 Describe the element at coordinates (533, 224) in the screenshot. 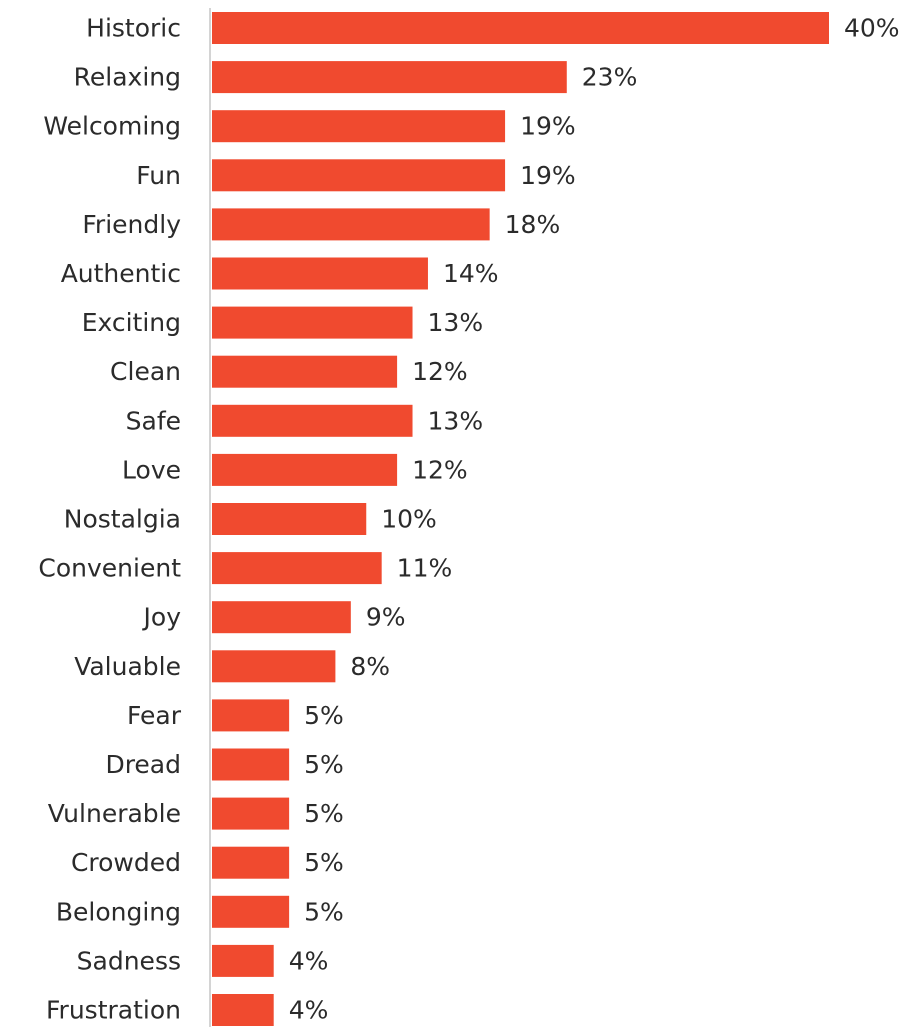

I see `value-label: 18%` at that location.